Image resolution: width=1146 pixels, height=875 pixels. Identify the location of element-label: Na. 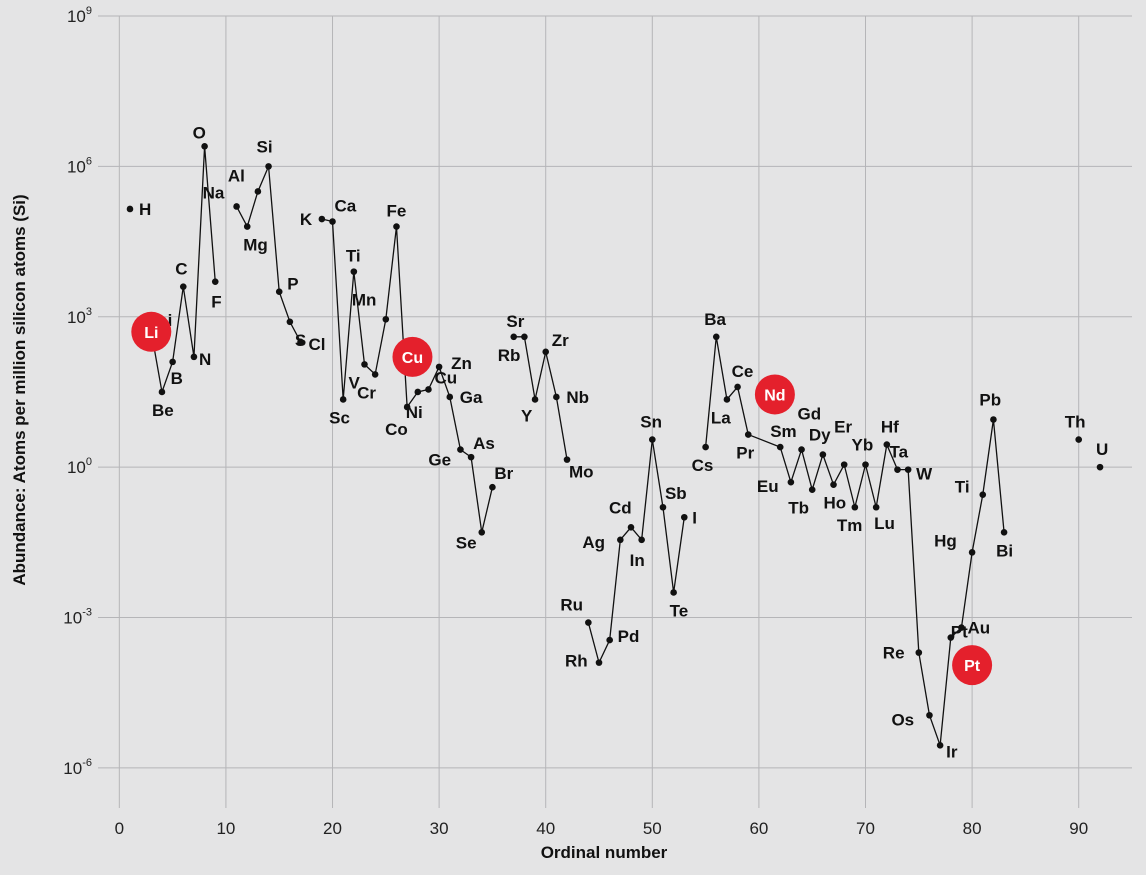
(214, 192).